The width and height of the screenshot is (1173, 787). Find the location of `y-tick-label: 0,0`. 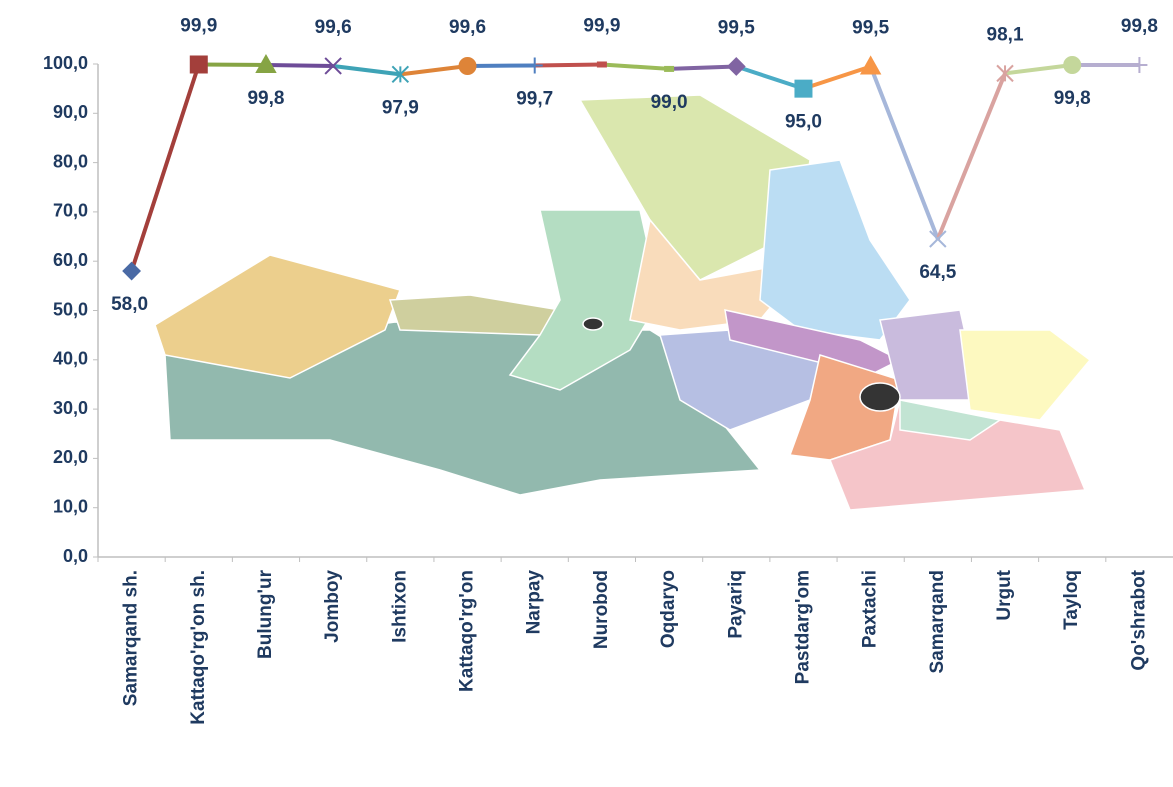

y-tick-label: 0,0 is located at coordinates (75, 556).